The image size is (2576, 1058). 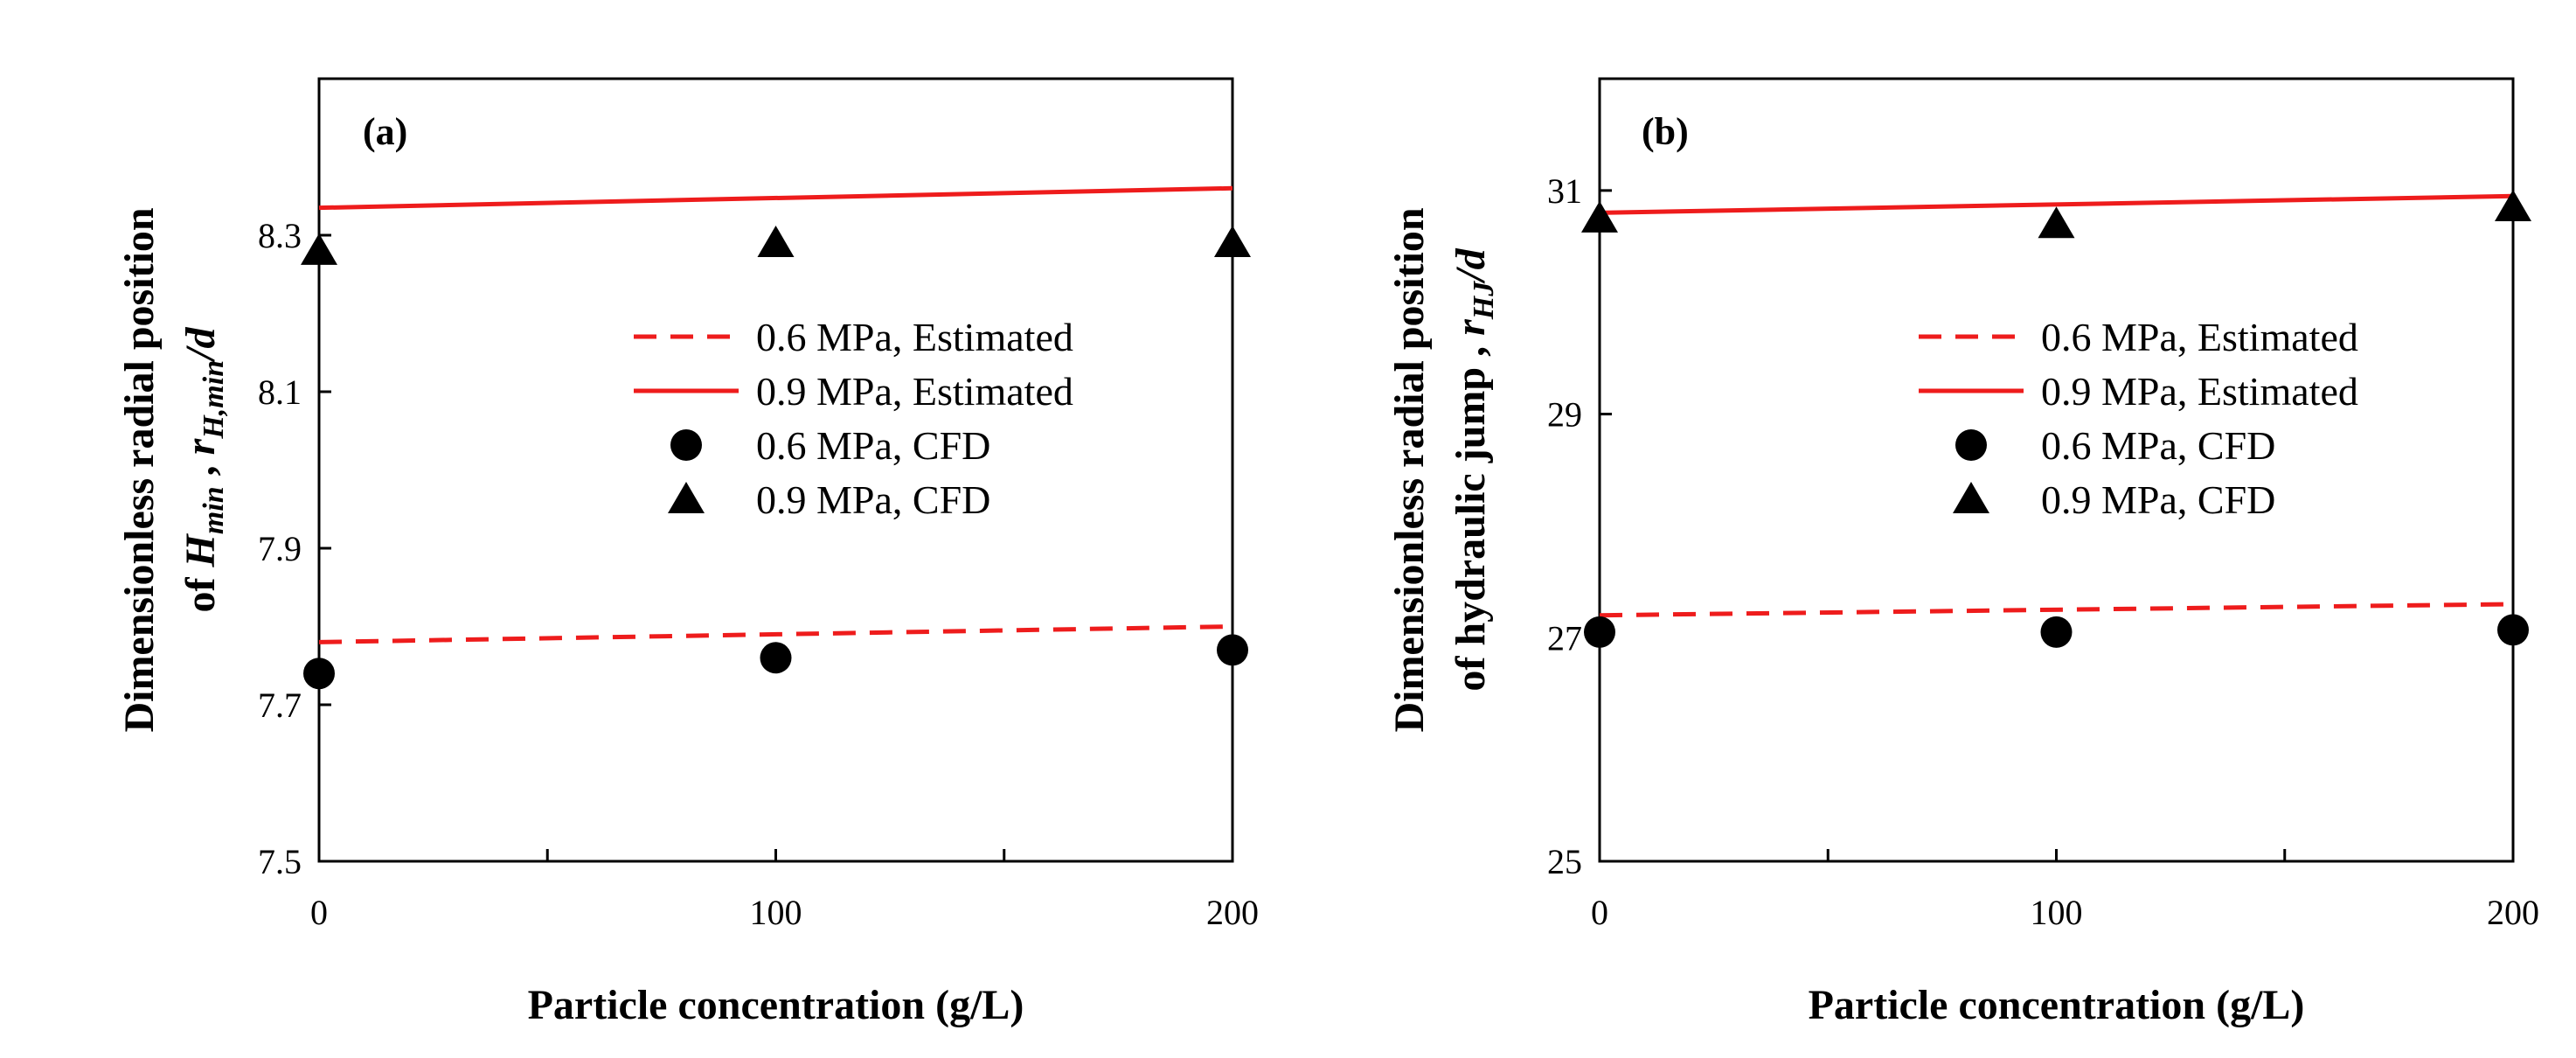 I want to click on y-tick-label: 7.7, so click(x=280, y=706).